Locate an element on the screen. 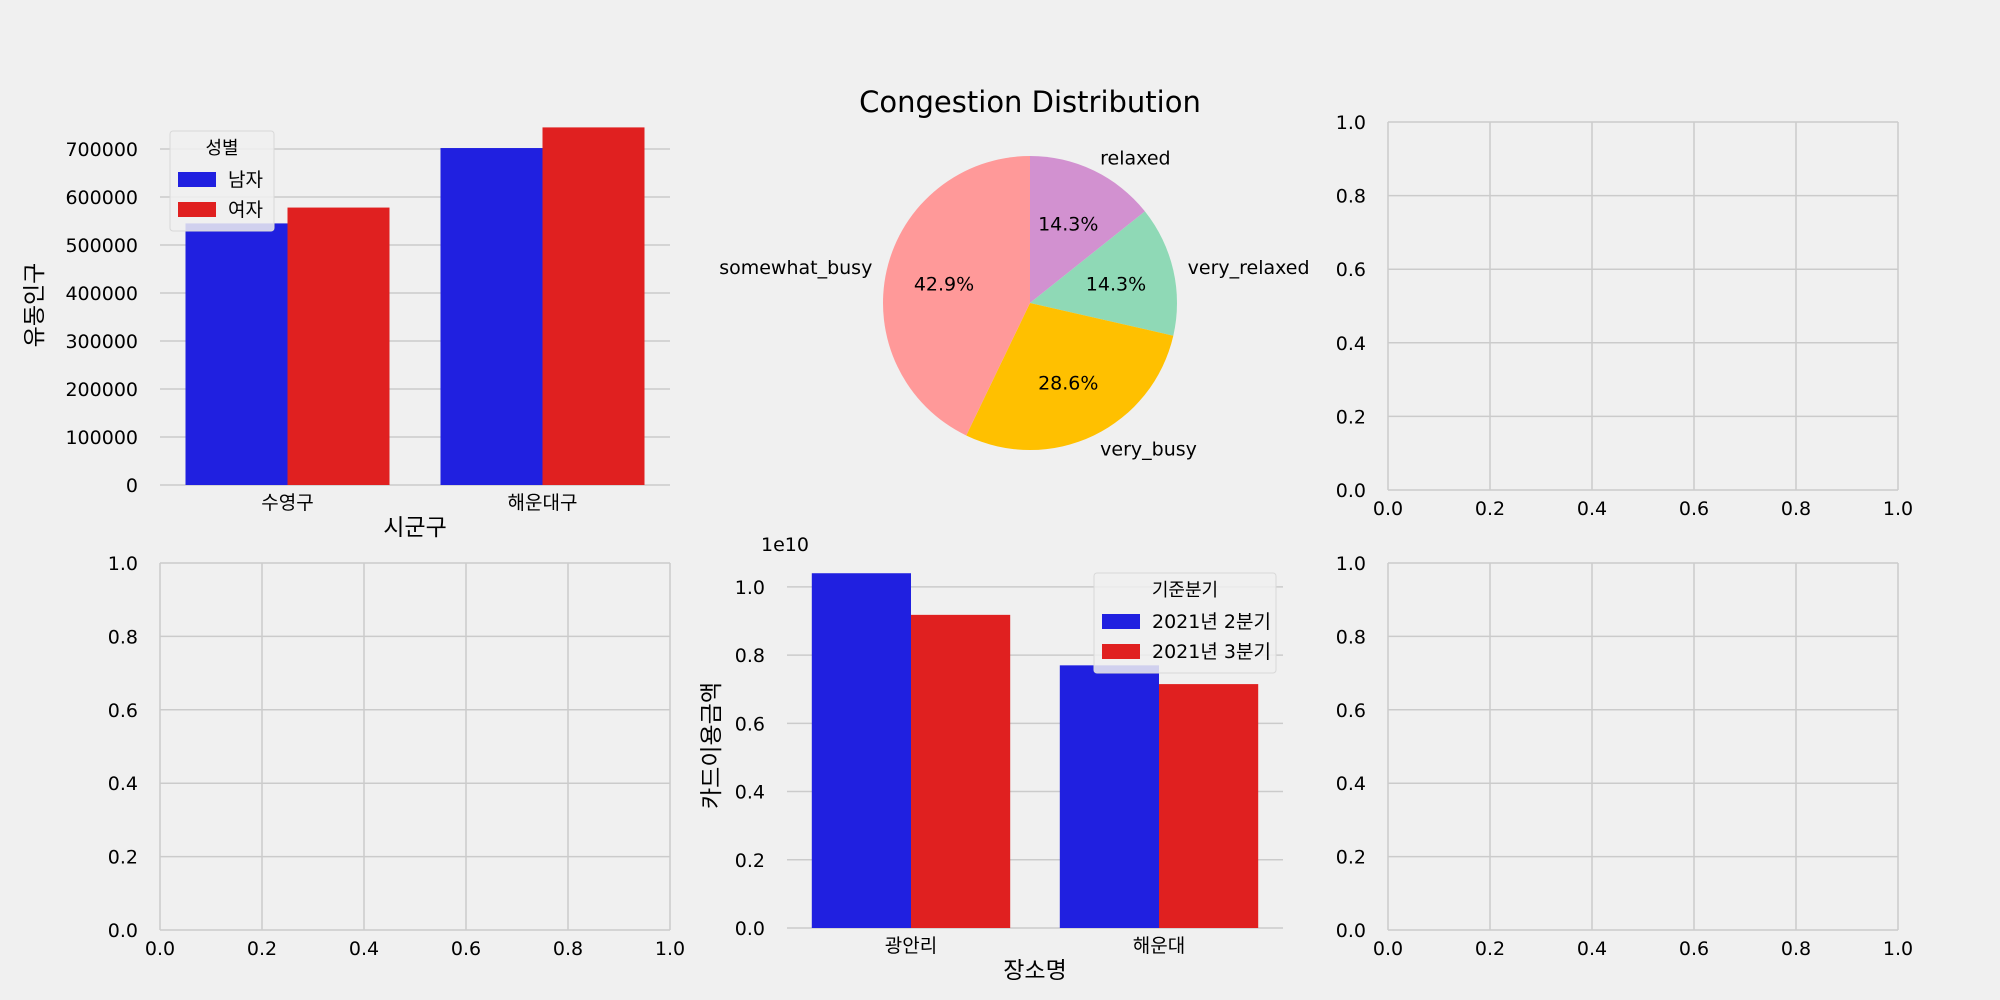 This screenshot has width=2000, height=1000. pie-slice-very_relaxed is located at coordinates (1103, 273).